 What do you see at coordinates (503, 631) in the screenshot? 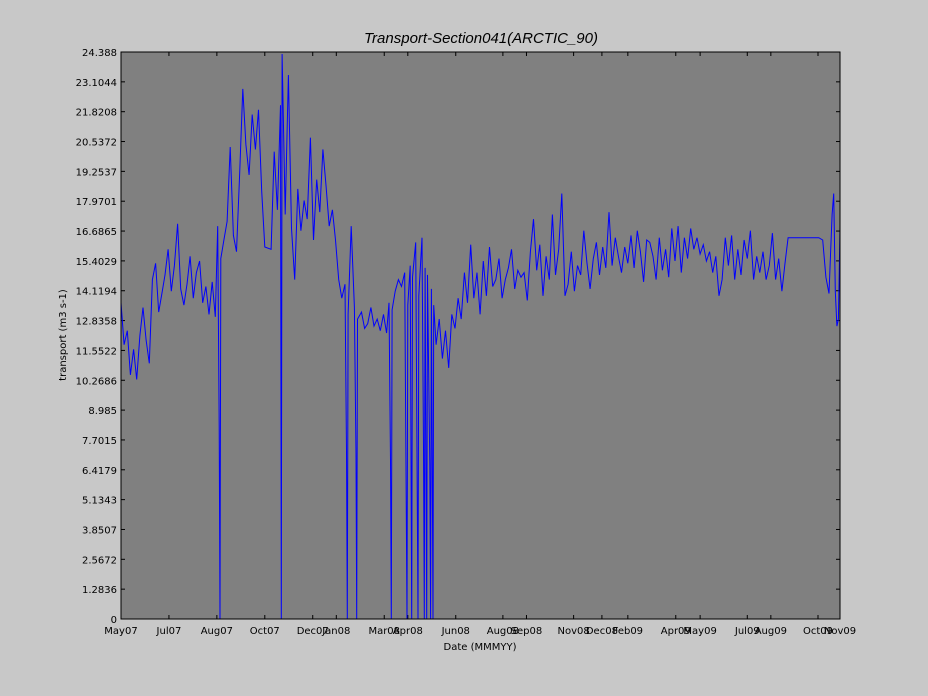
I see `x-tick-label: Aug08` at bounding box center [503, 631].